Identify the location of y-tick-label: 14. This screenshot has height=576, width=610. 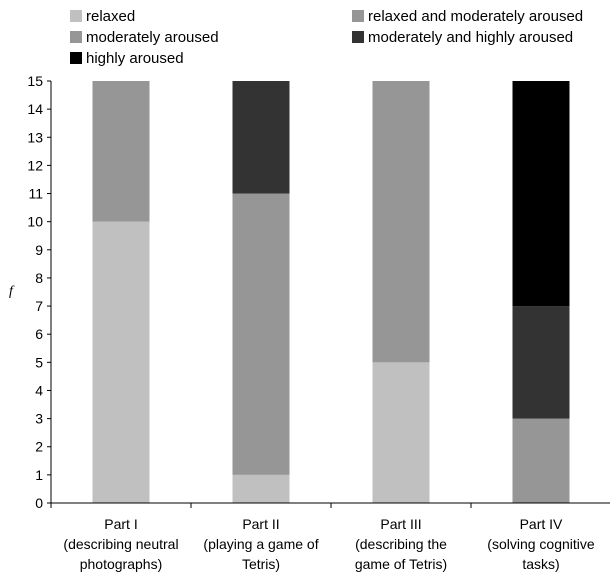
(35, 109).